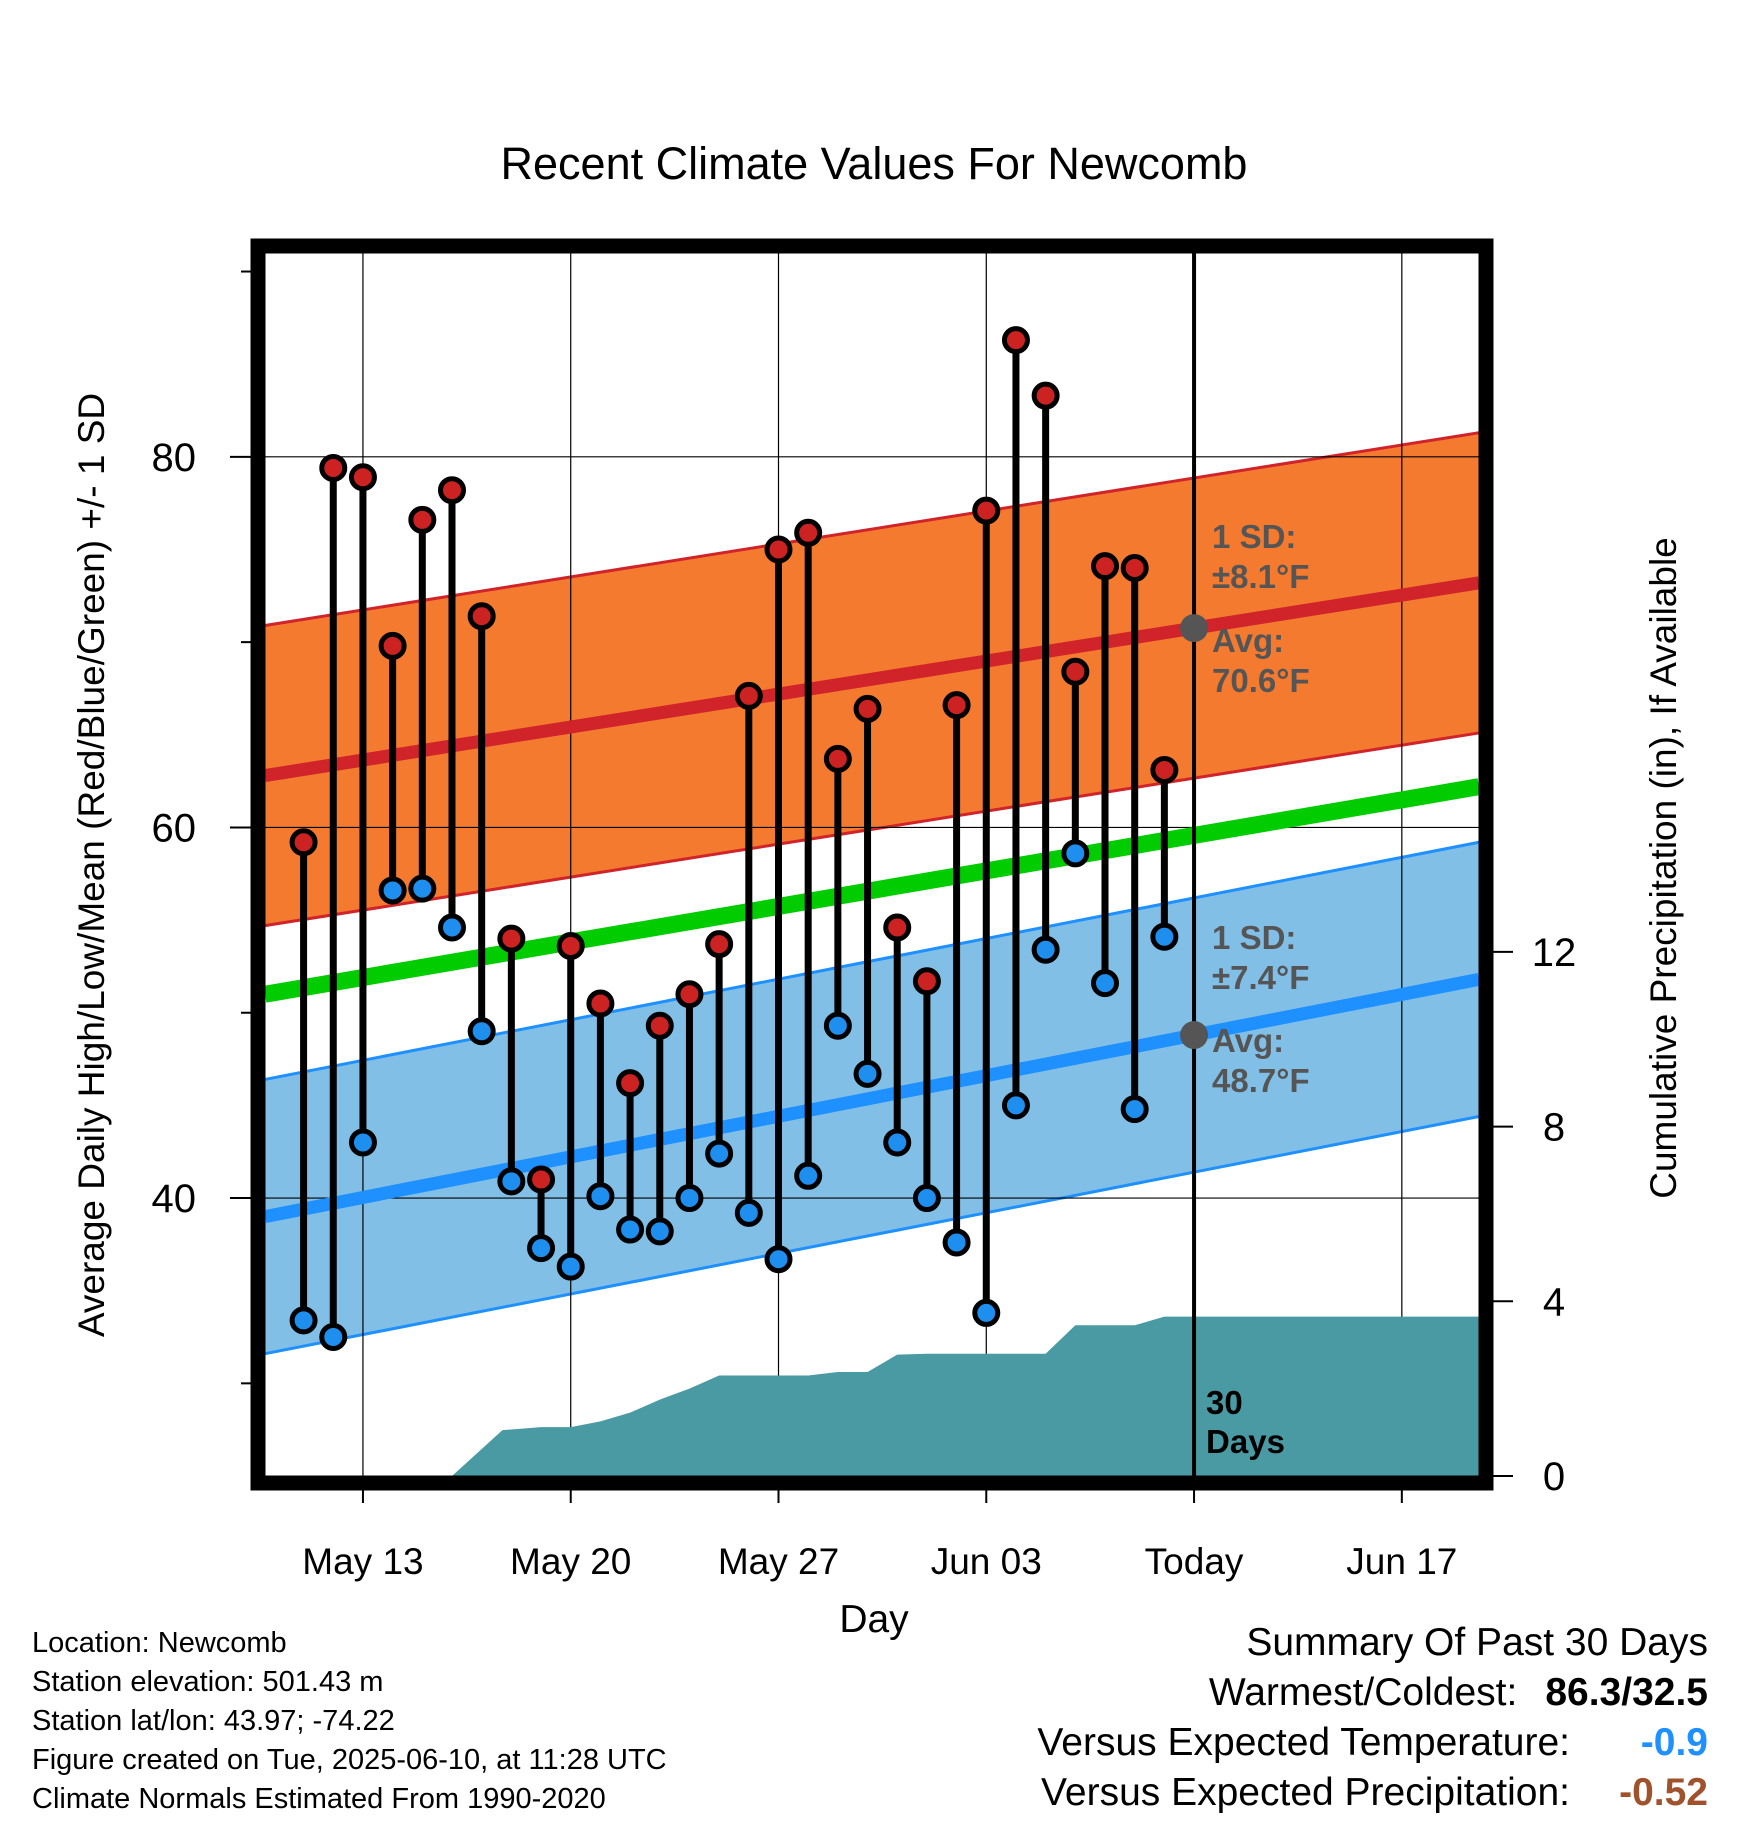  Describe the element at coordinates (778, 1561) in the screenshot. I see `x-tick-label: May 27` at that location.